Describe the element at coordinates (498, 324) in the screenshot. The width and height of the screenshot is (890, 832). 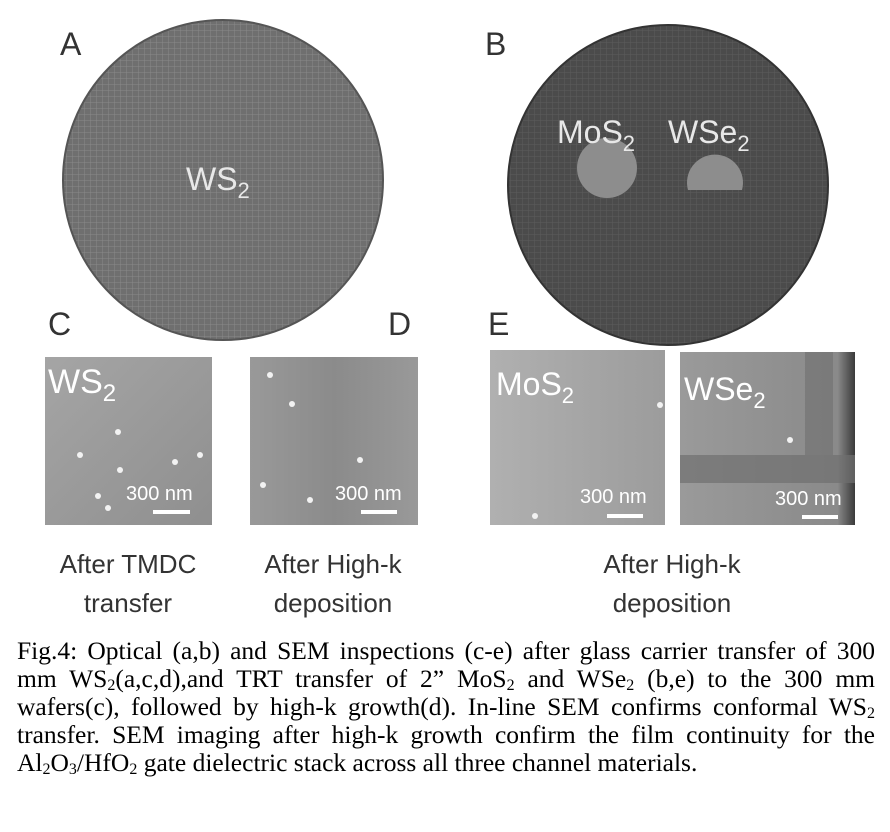
I see `panel-label: E` at that location.